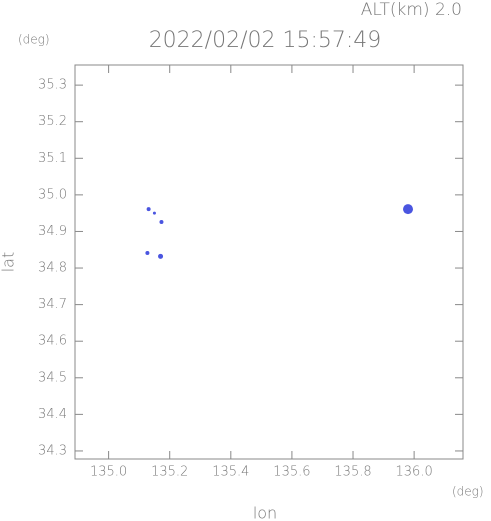 This screenshot has width=491, height=521. I want to click on y-axis-label: lat, so click(9, 262).